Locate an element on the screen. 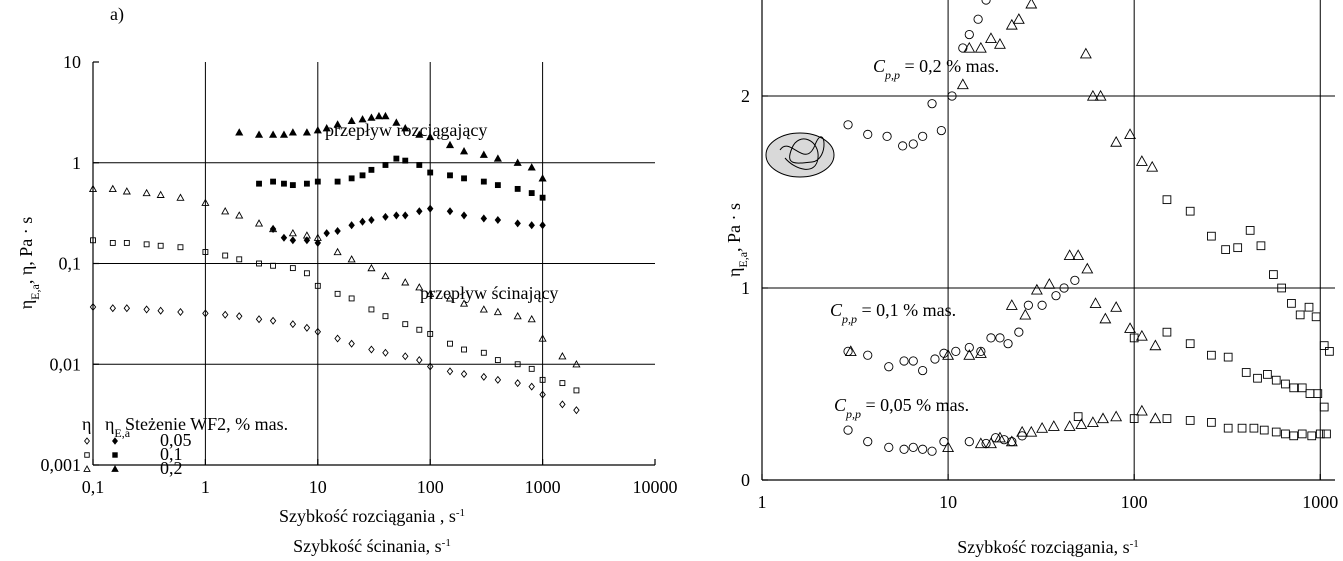  label: Cp,p = 0,2 % mas. is located at coordinates (936, 69).